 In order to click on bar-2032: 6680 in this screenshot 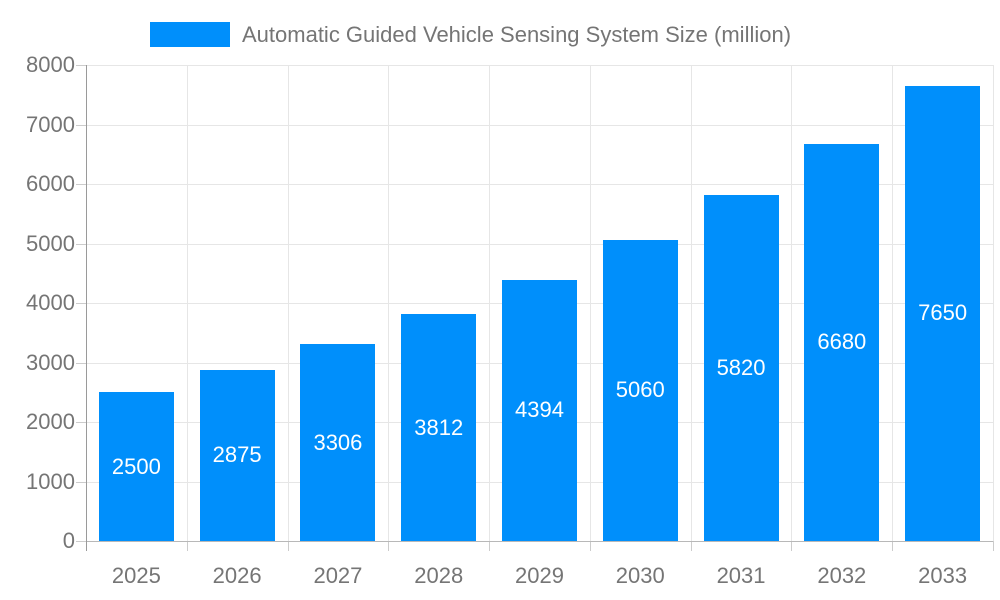, I will do `click(842, 342)`.